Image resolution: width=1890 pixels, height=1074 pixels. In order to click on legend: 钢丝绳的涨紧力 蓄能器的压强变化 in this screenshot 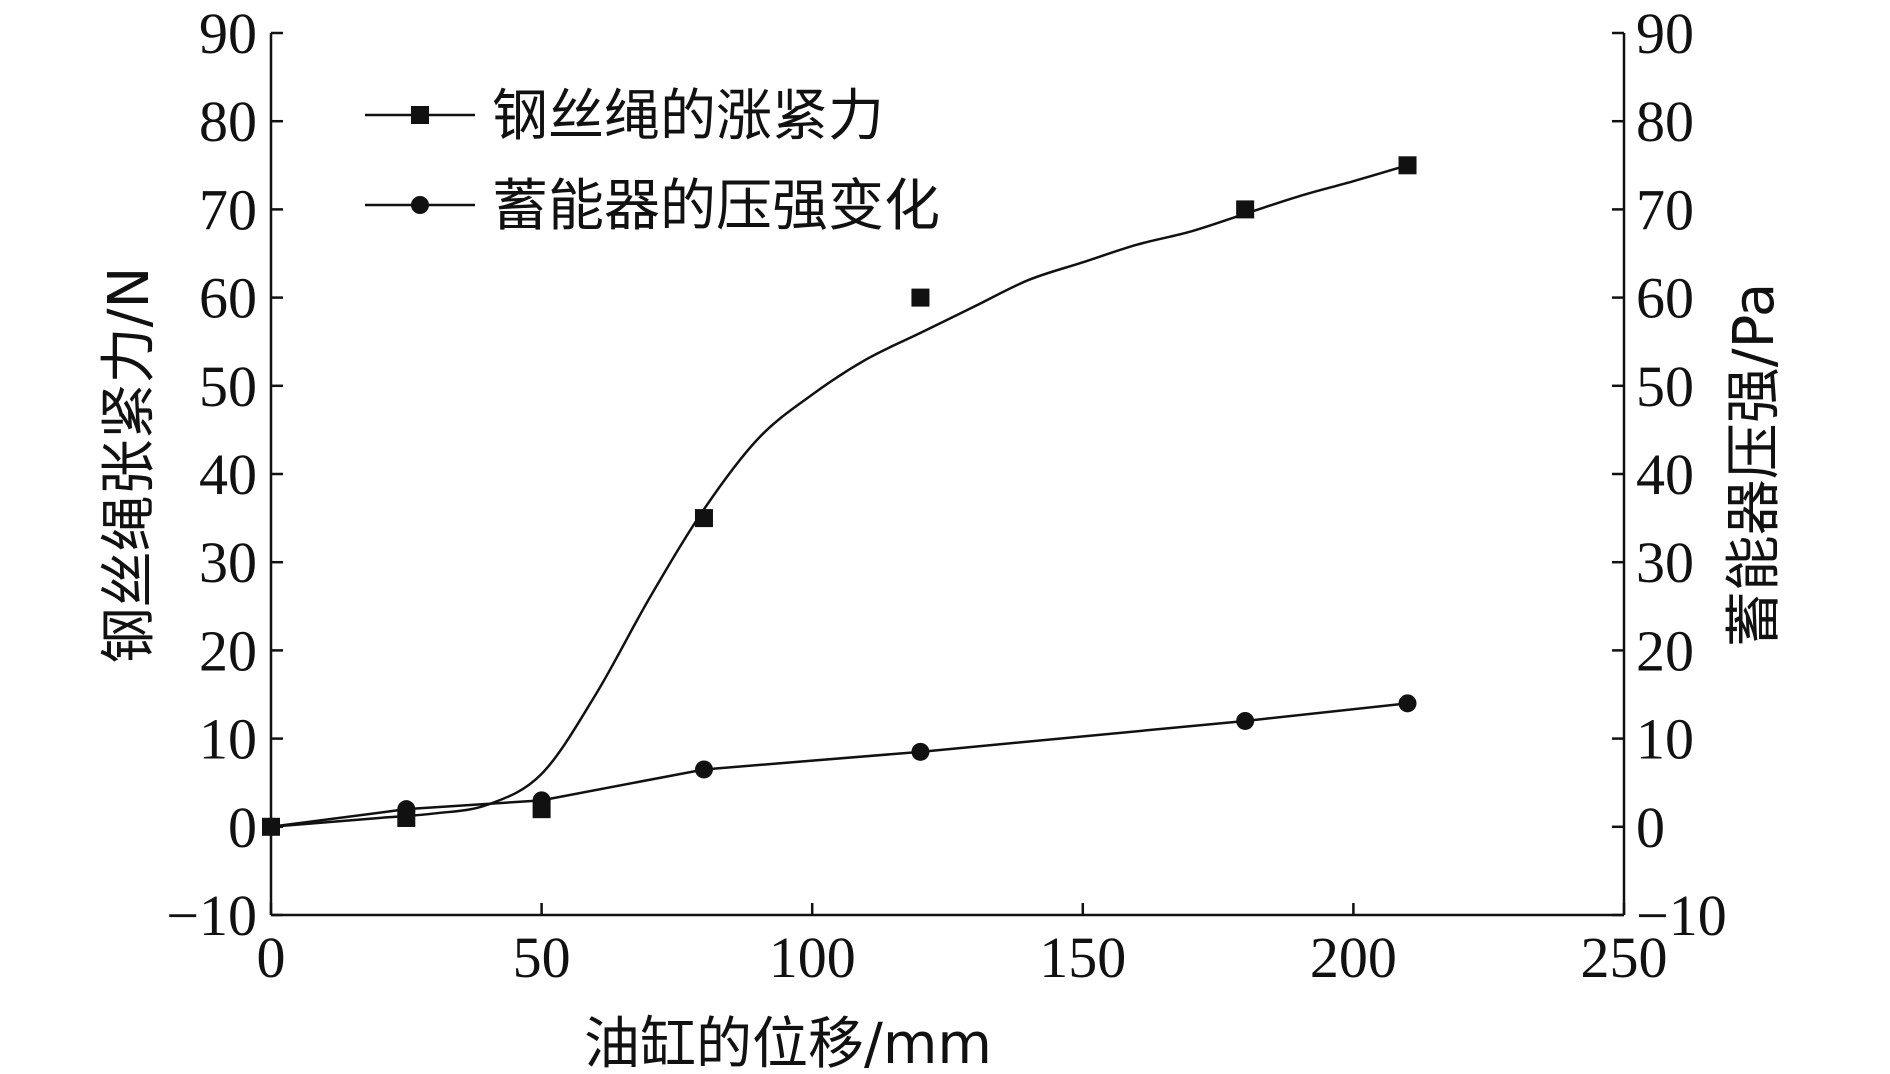, I will do `click(652, 161)`.